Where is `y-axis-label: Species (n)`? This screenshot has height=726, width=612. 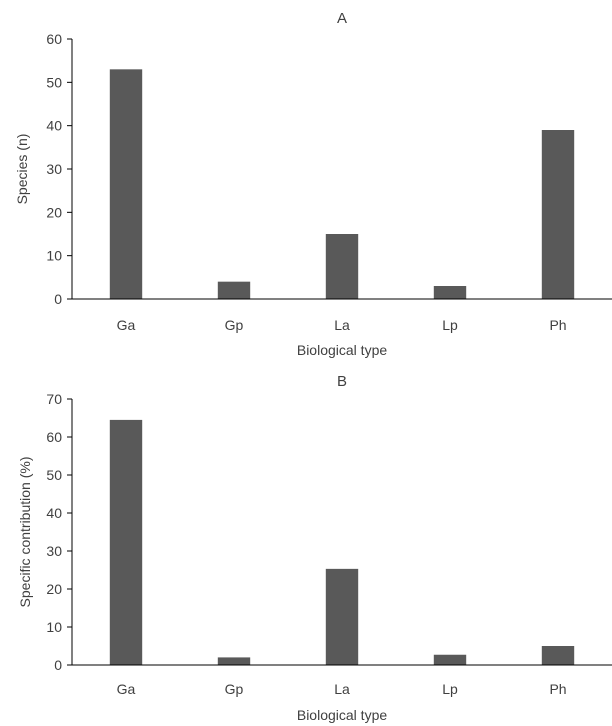 y-axis-label: Species (n) is located at coordinates (22, 169).